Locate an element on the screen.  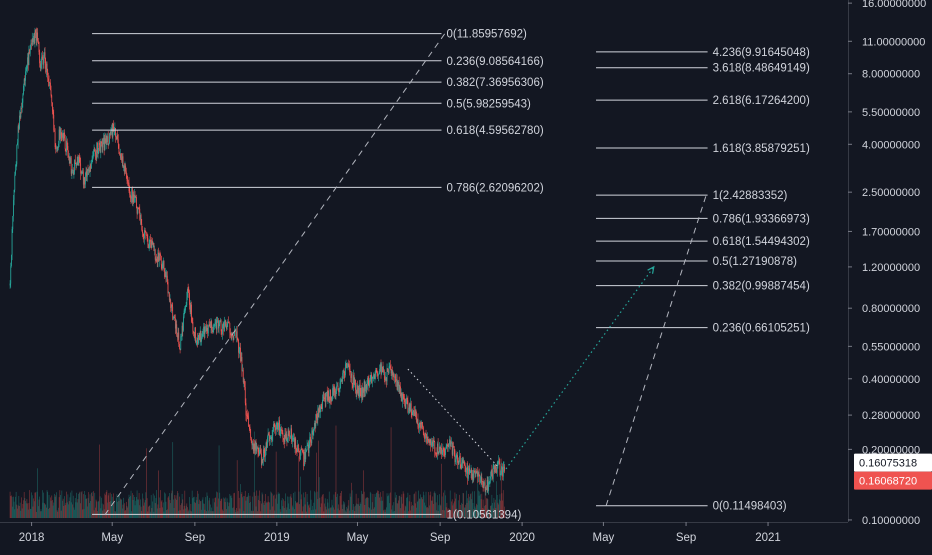
time-tick-label: May is located at coordinates (112, 538).